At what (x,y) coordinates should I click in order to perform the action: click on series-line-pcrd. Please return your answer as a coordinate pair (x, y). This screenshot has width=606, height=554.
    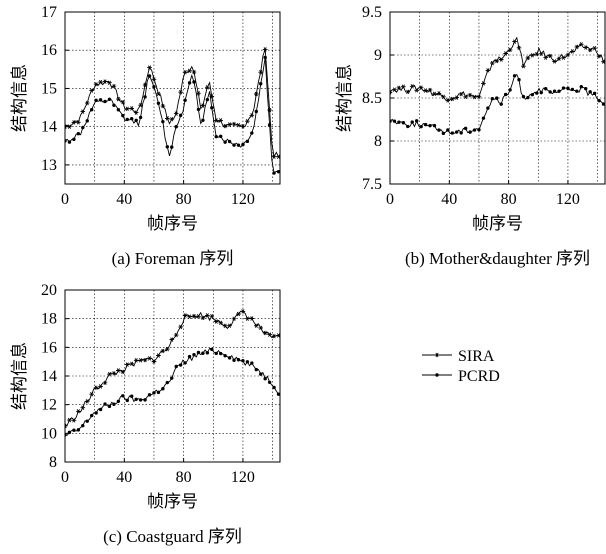
    Looking at the image, I should click on (497, 104).